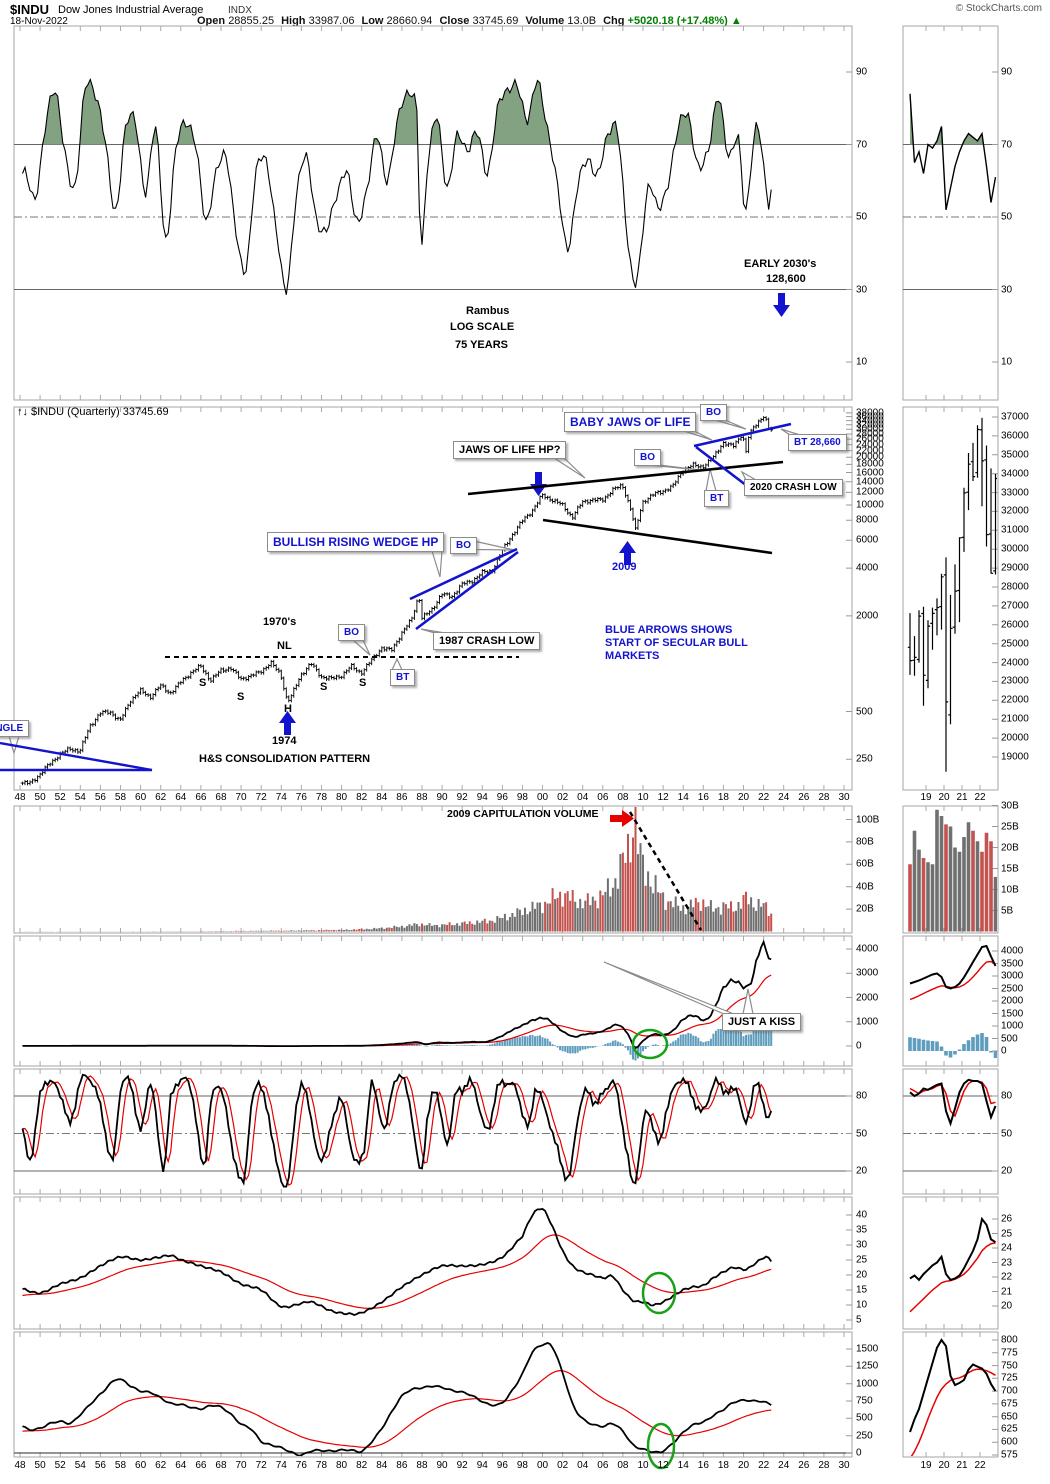  What do you see at coordinates (287, 723) in the screenshot?
I see `annotation-arrow-1974-up-arrow-icon` at bounding box center [287, 723].